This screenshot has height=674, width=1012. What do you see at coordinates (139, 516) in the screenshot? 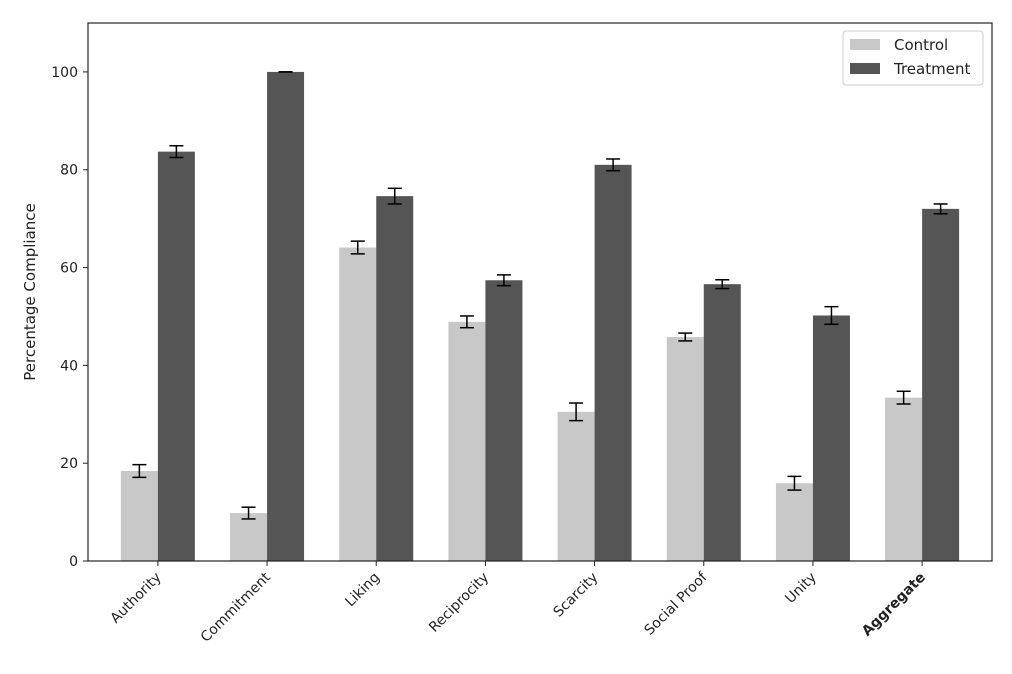
I see `bar-control-authority` at bounding box center [139, 516].